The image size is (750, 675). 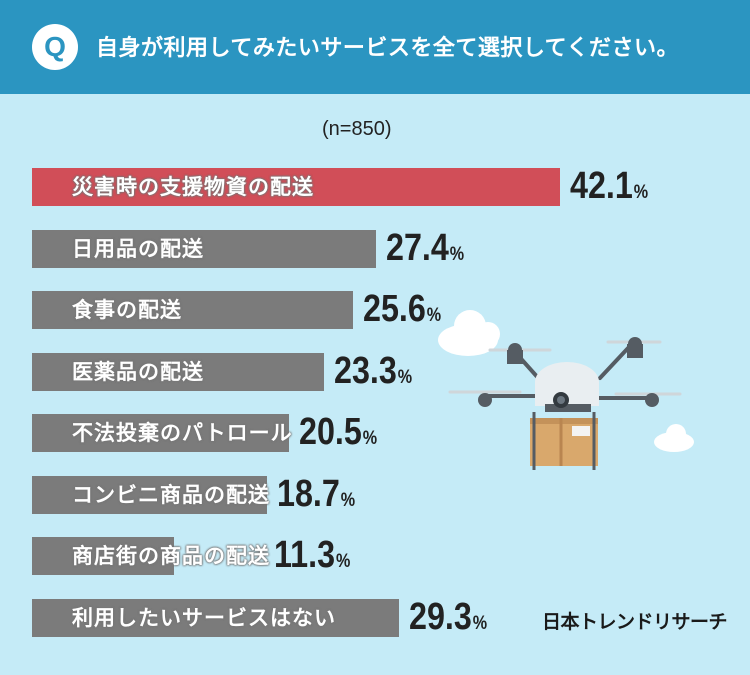 What do you see at coordinates (308, 493) in the screenshot?
I see `bar-value-number: 18.7` at bounding box center [308, 493].